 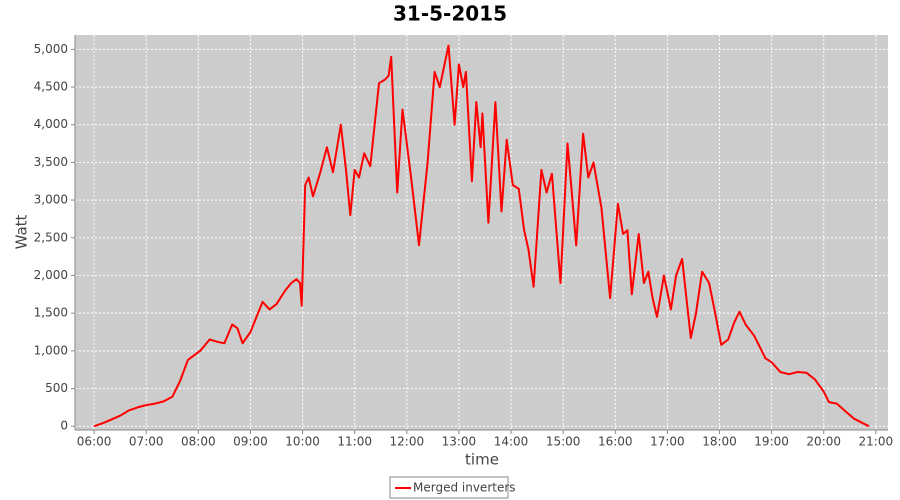 What do you see at coordinates (464, 488) in the screenshot?
I see `legend-label: Merged inverters` at bounding box center [464, 488].